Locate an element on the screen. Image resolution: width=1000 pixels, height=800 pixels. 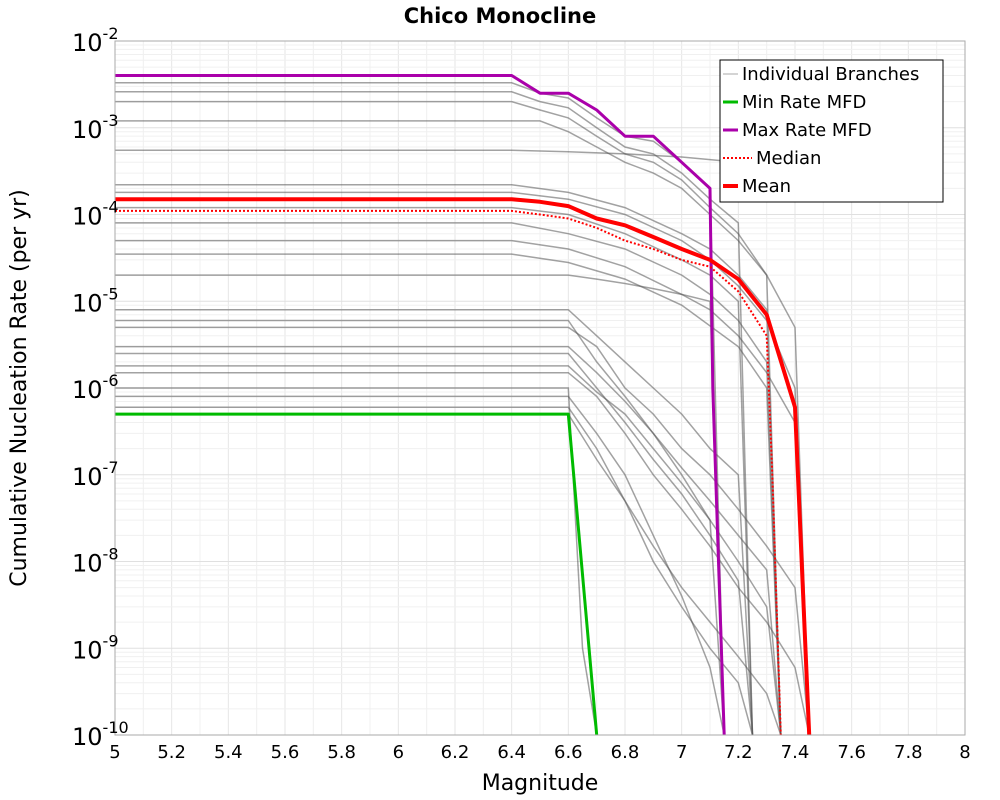
legend-entry-min-rate-mfd: Min Rate MFD is located at coordinates (794, 102).